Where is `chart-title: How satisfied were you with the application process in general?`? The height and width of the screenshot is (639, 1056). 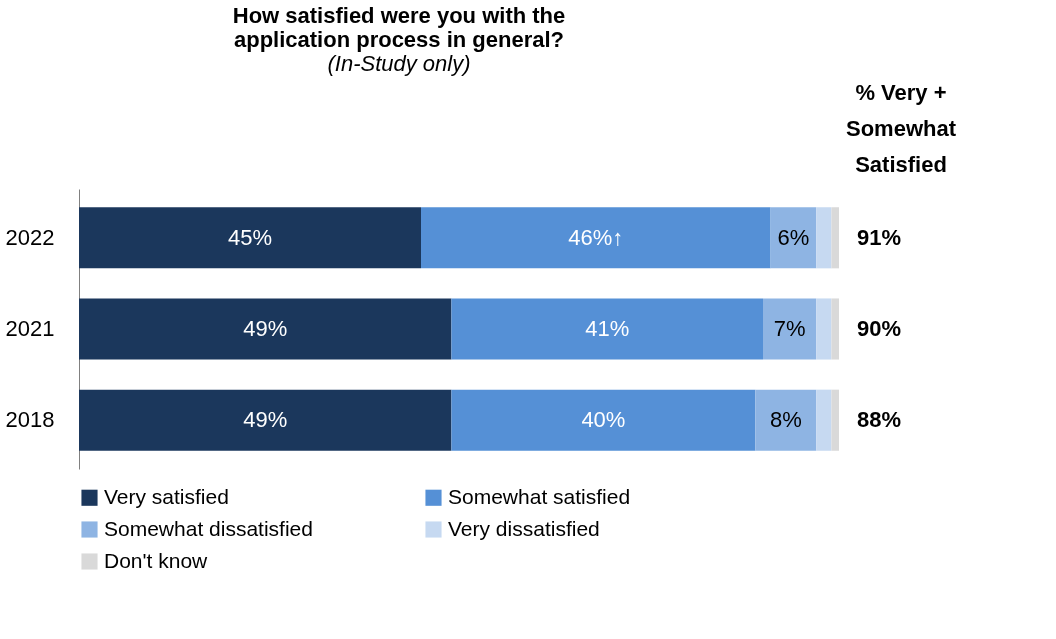
chart-title: How satisfied were you with the application process in general? is located at coordinates (399, 27).